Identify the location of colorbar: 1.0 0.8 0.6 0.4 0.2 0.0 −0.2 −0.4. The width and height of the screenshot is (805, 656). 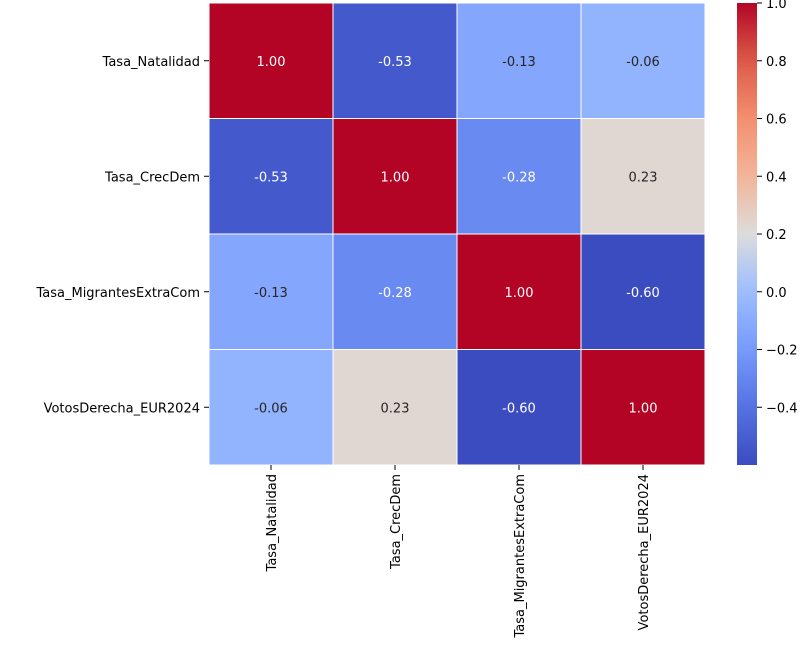
(767, 232).